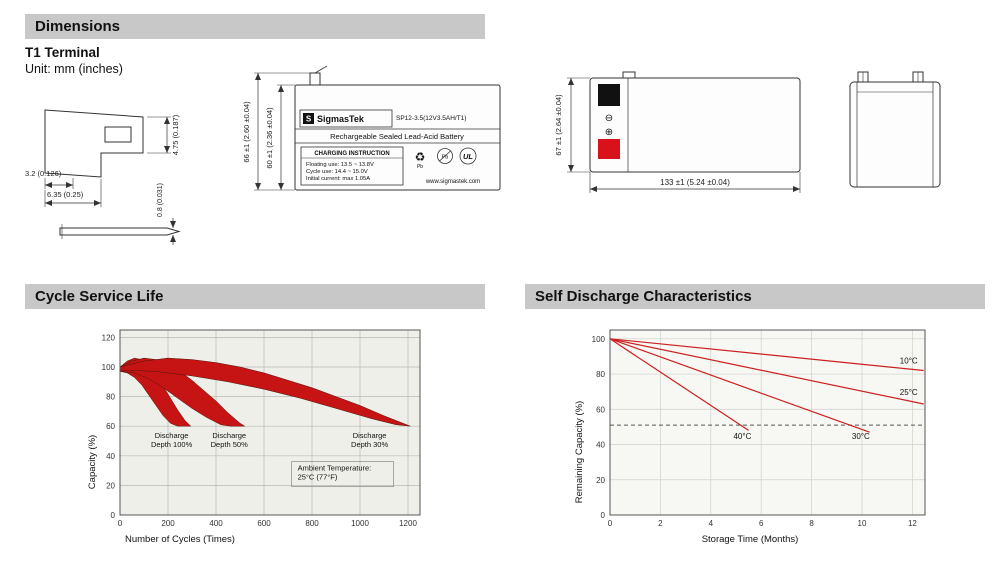  I want to click on side-case, so click(695, 125).